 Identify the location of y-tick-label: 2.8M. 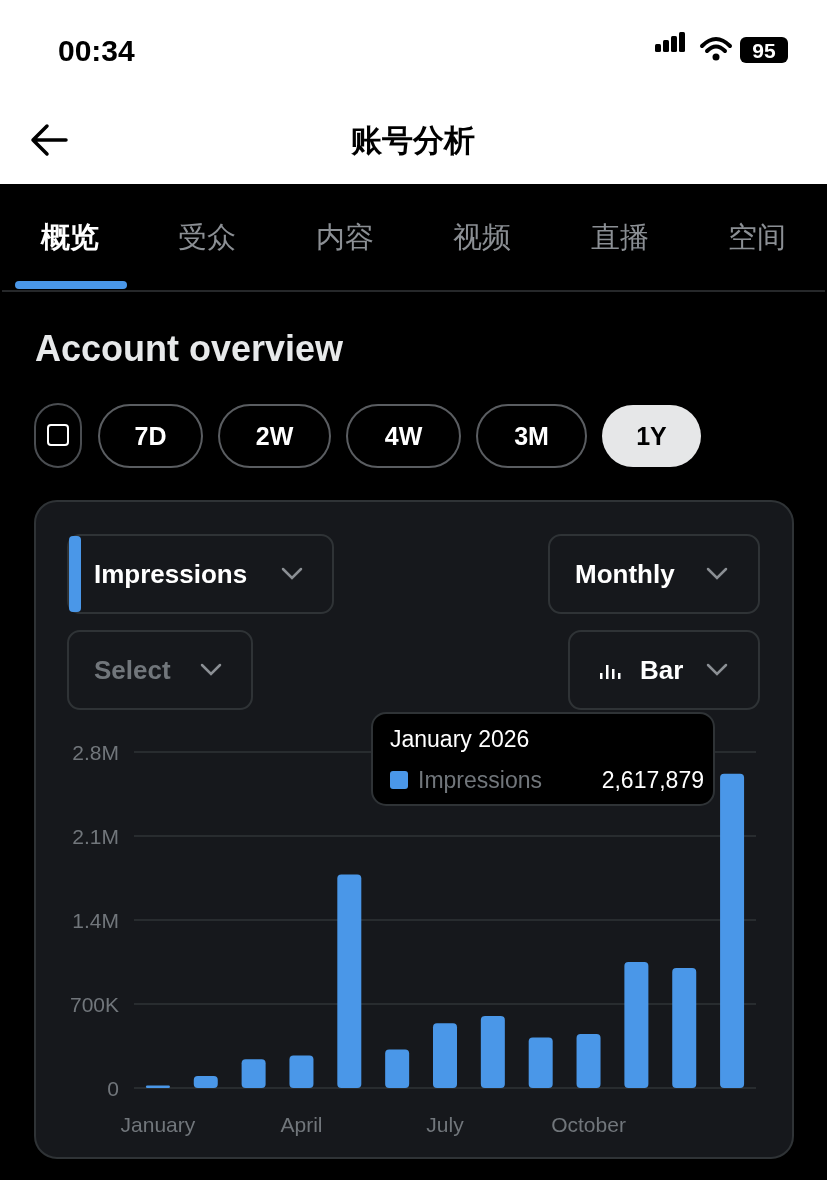
(95, 752).